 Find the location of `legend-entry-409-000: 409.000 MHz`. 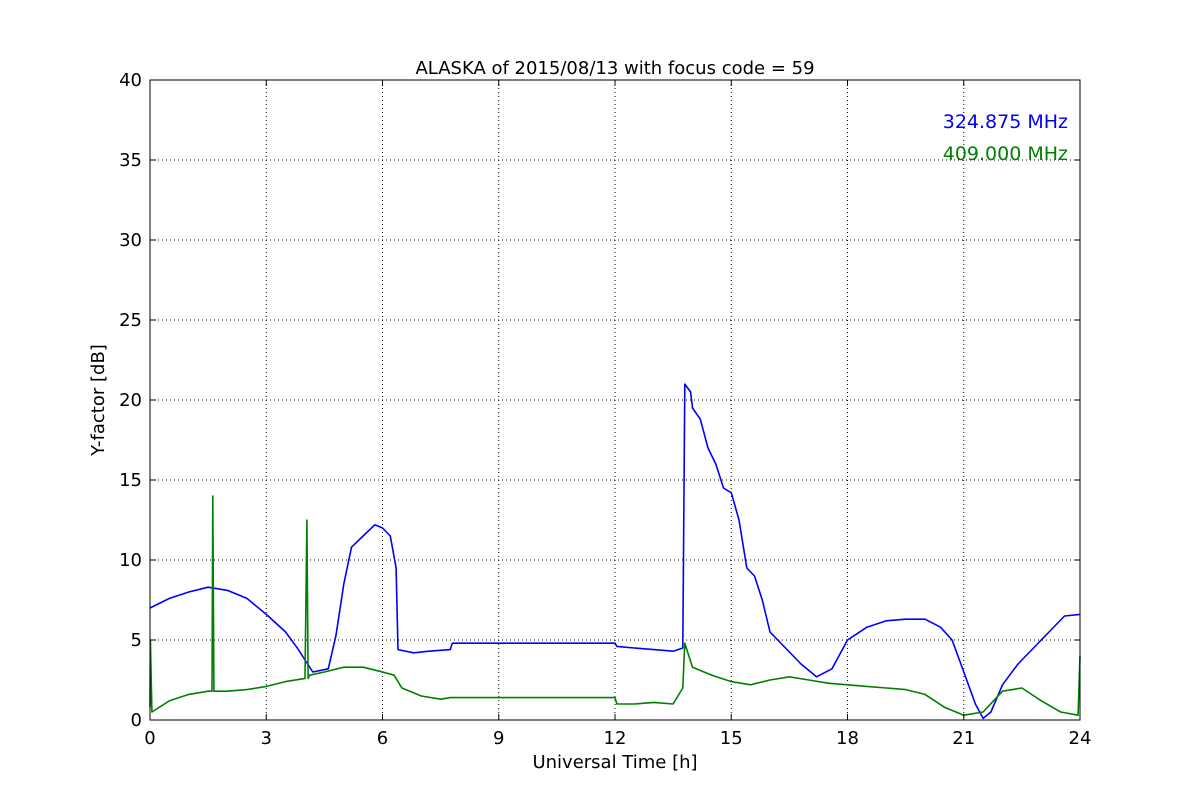

legend-entry-409-000: 409.000 MHz is located at coordinates (1005, 154).